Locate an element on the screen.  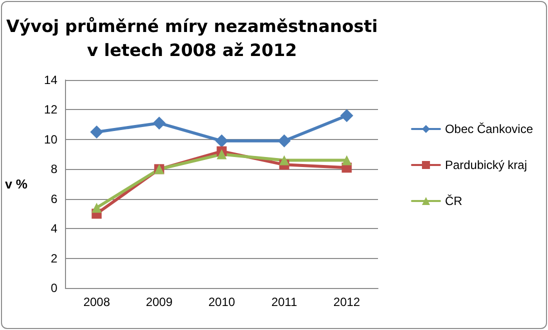
y-tick-label: 14 is located at coordinates (51, 80).